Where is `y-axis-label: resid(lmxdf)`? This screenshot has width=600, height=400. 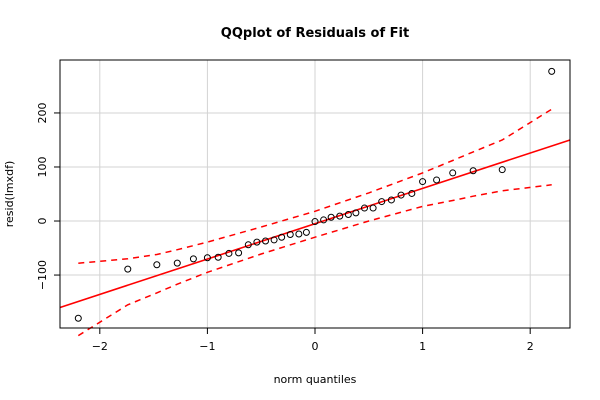 y-axis-label: resid(lmxdf) is located at coordinates (9, 194).